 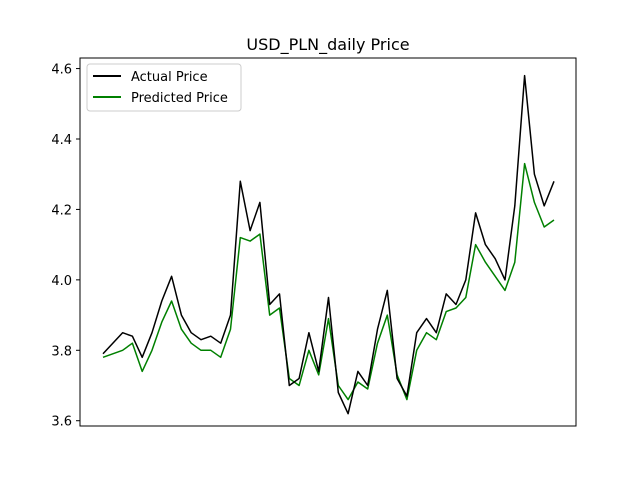 I want to click on legend-label: Actual Price, so click(x=169, y=77).